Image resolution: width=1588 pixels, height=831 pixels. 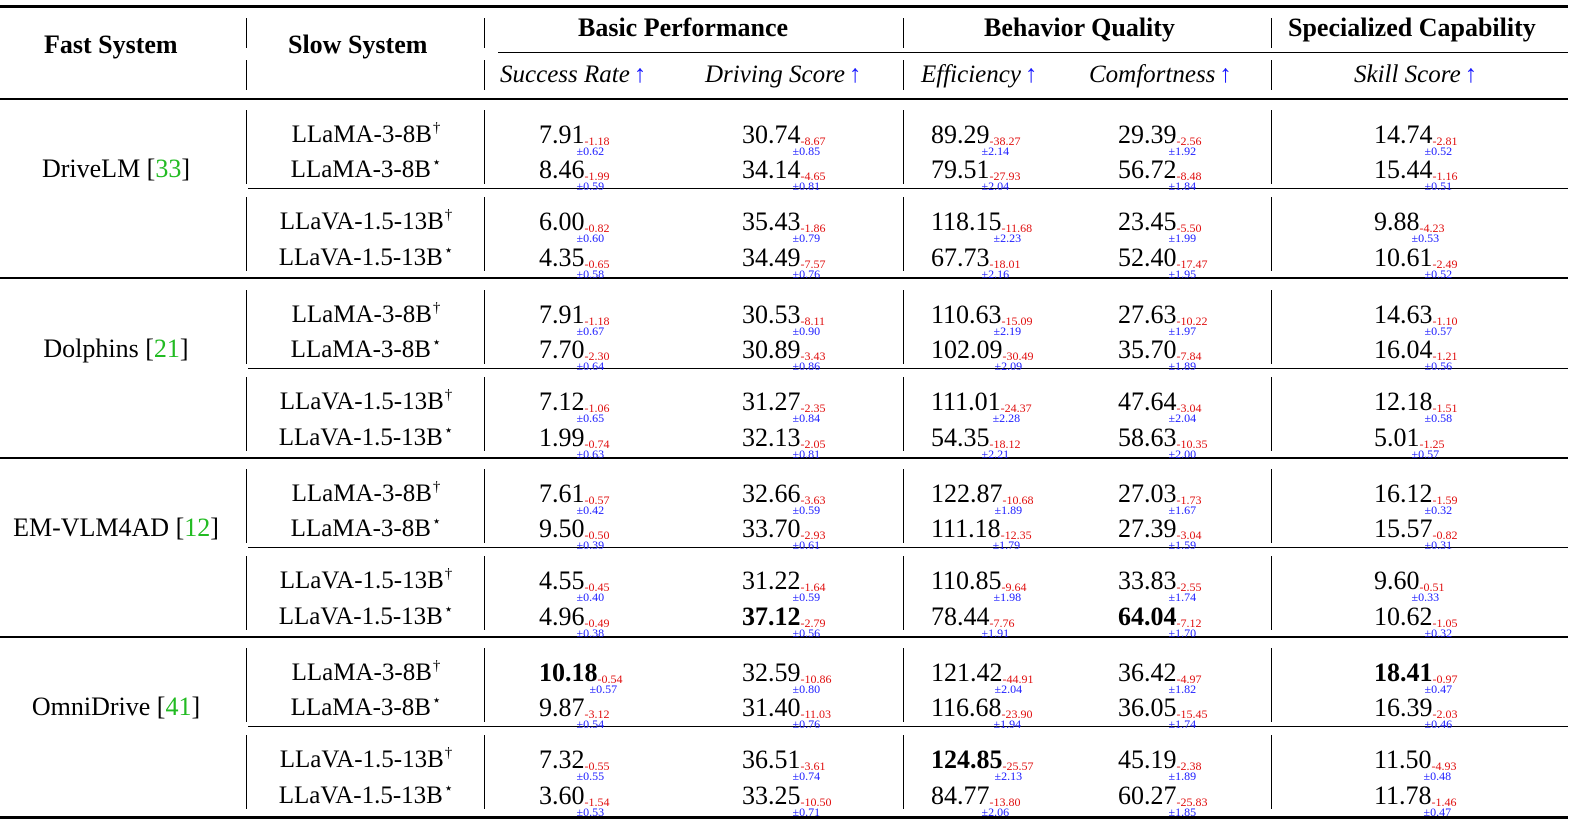 I want to click on fast-system-name: EM-VLM4AD [, so click(x=99, y=527).